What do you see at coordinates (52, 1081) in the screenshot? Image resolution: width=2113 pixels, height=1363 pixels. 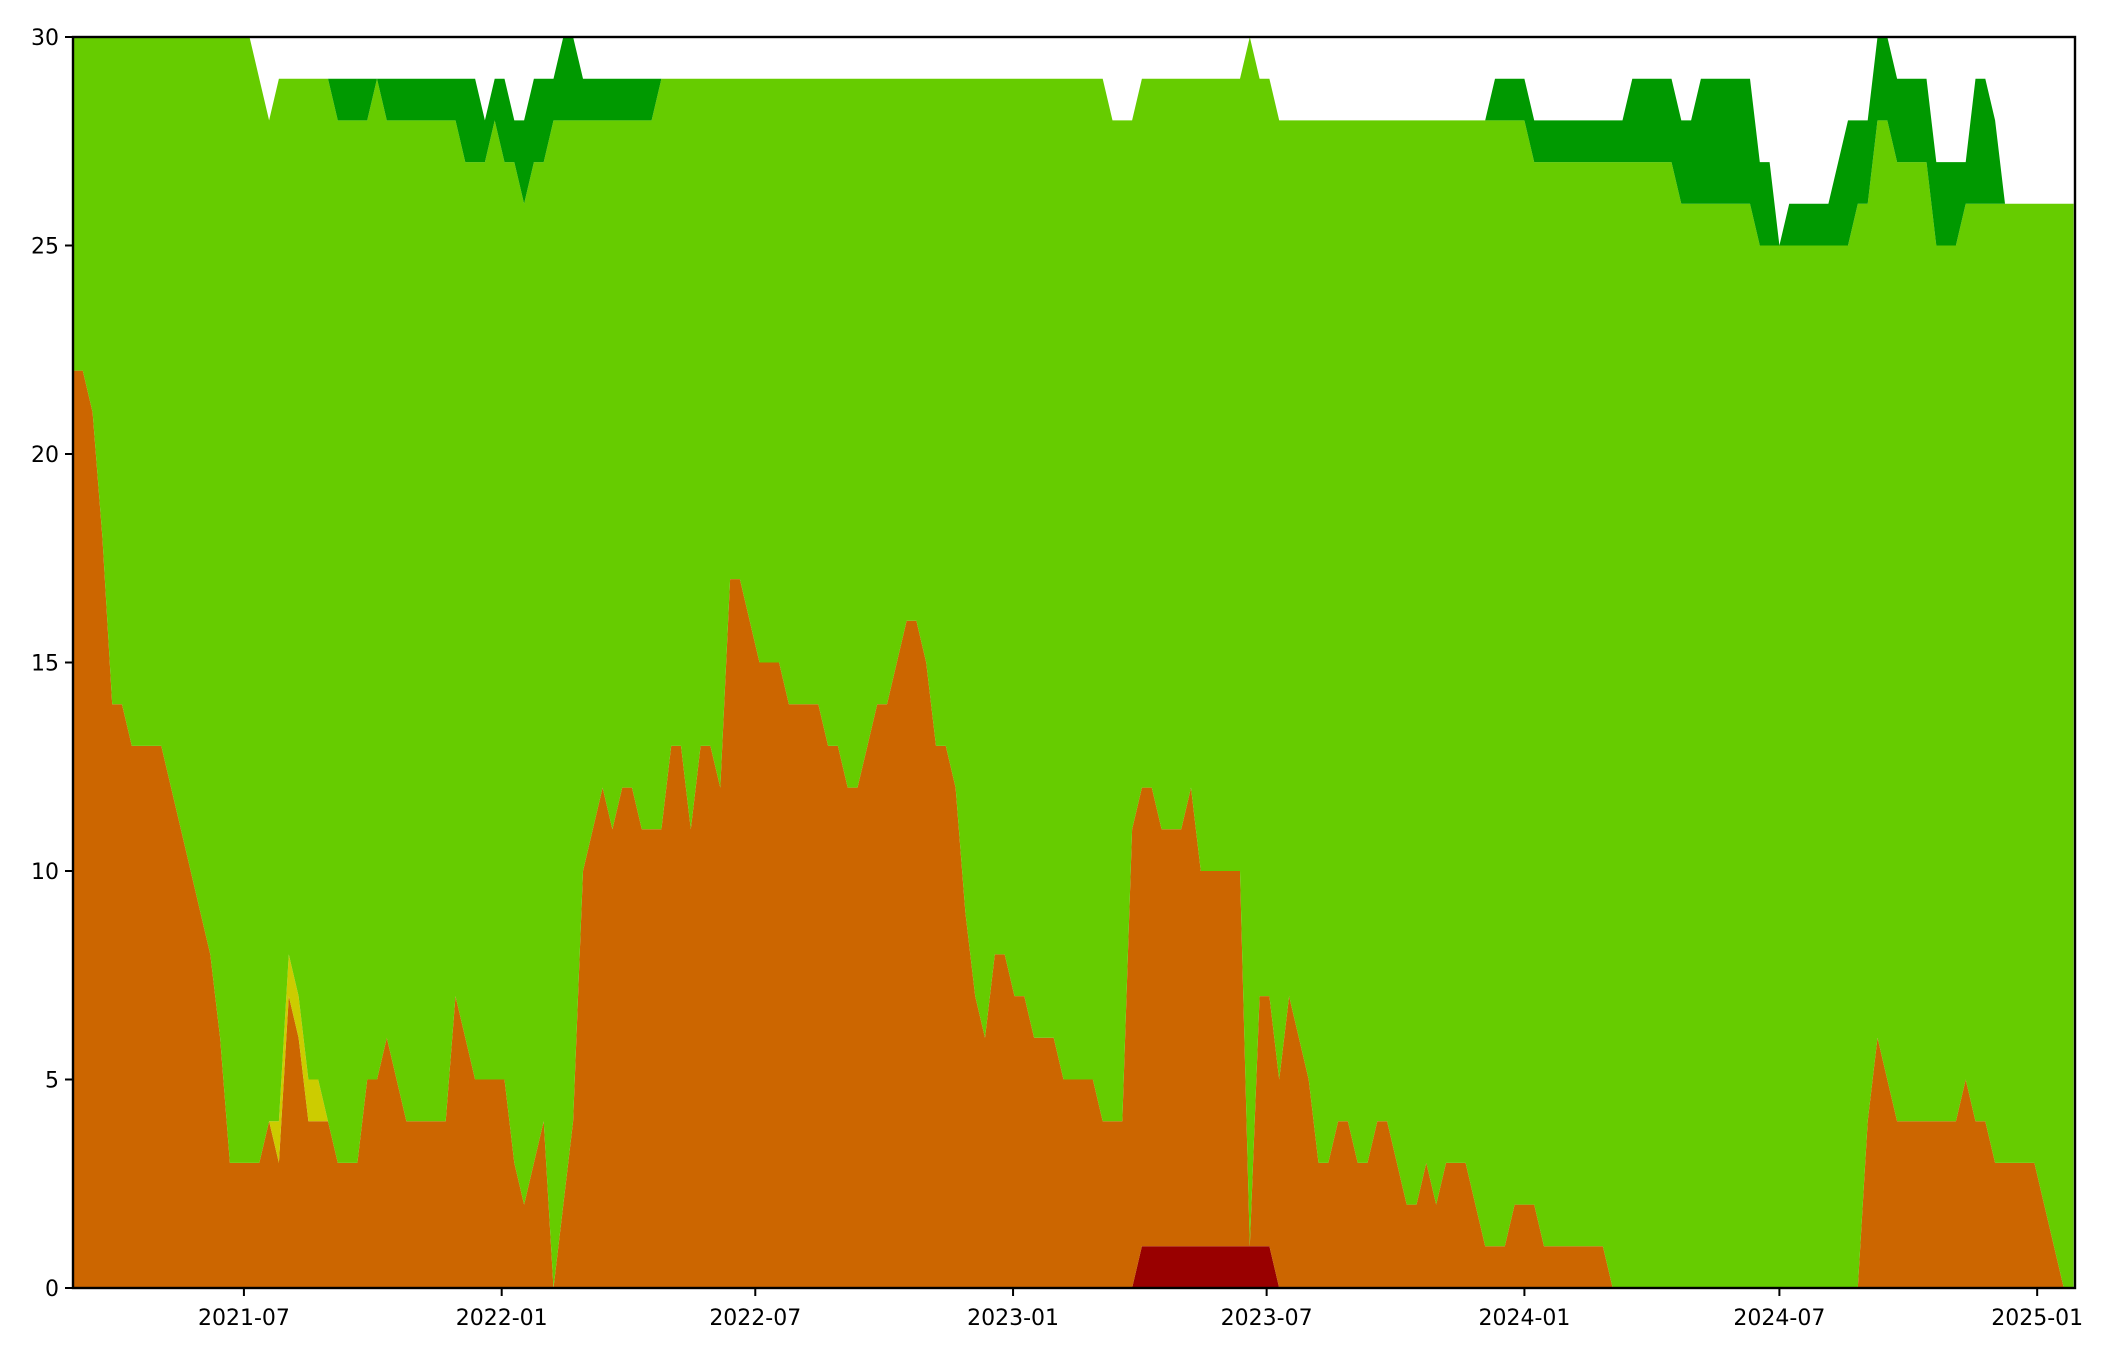 I see `y-tick-label: 5` at bounding box center [52, 1081].